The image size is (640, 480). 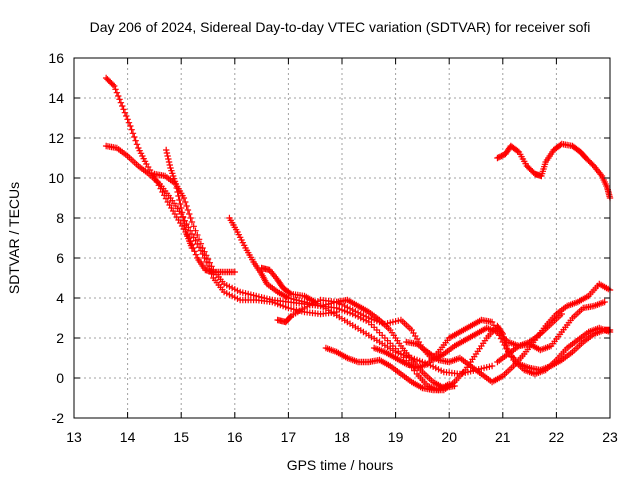 What do you see at coordinates (74, 437) in the screenshot?
I see `x-tick-label-0: 13` at bounding box center [74, 437].